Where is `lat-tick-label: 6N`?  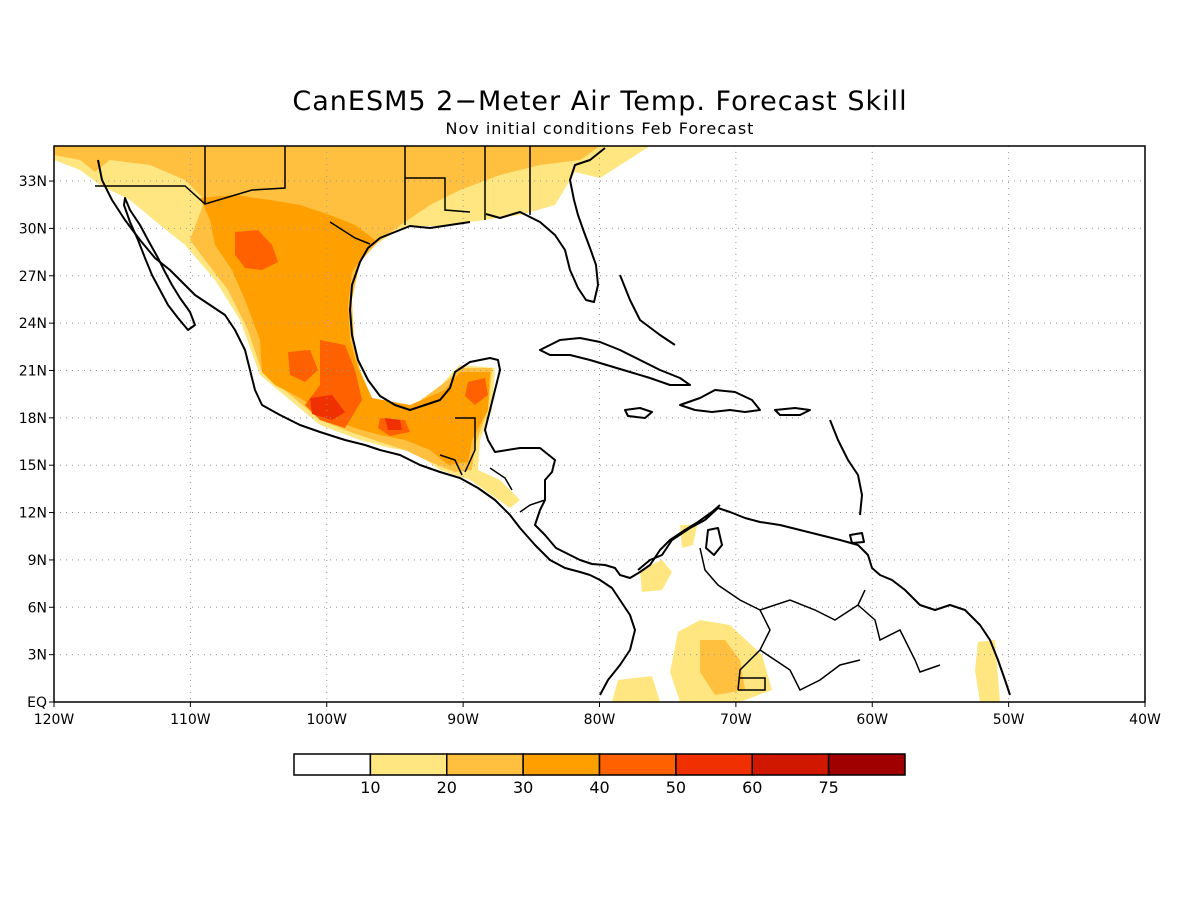 lat-tick-label: 6N is located at coordinates (37, 608).